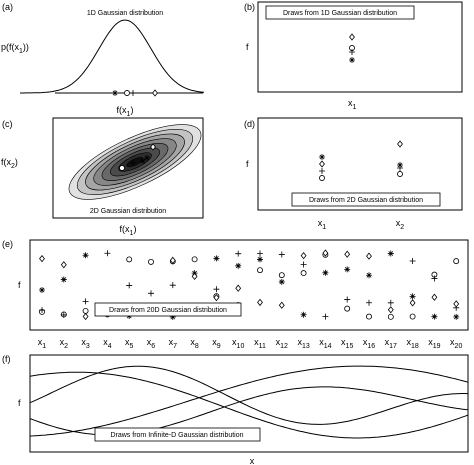 The height and width of the screenshot is (465, 474). What do you see at coordinates (241, 346) in the screenshot?
I see `x-label-sub: 10` at bounding box center [241, 346].